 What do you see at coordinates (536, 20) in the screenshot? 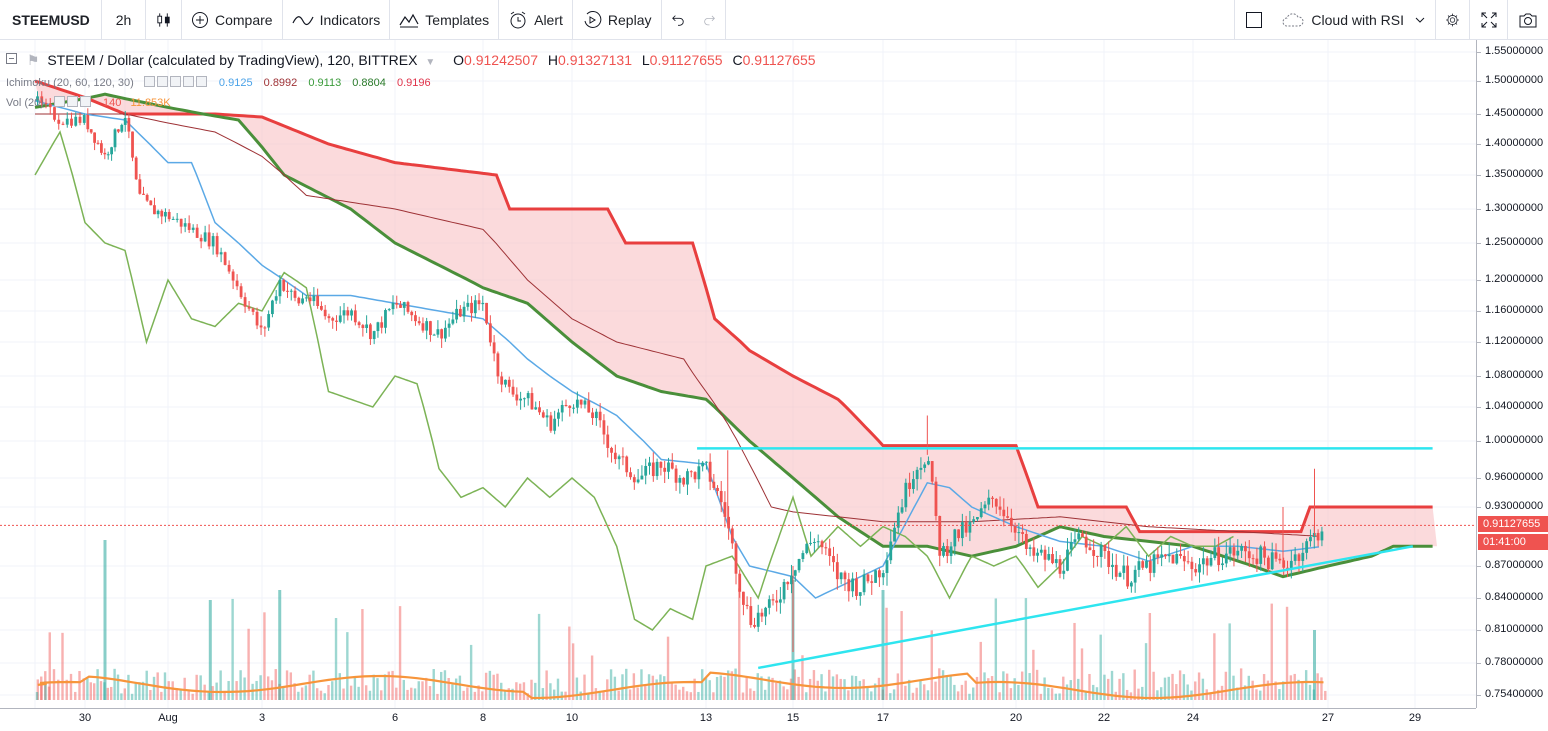
I see `alert-button: Alert` at bounding box center [536, 20].